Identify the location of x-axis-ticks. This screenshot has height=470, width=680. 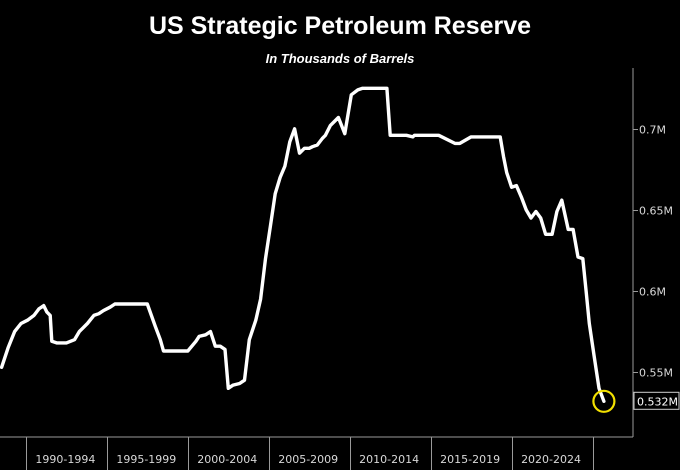
(310, 453).